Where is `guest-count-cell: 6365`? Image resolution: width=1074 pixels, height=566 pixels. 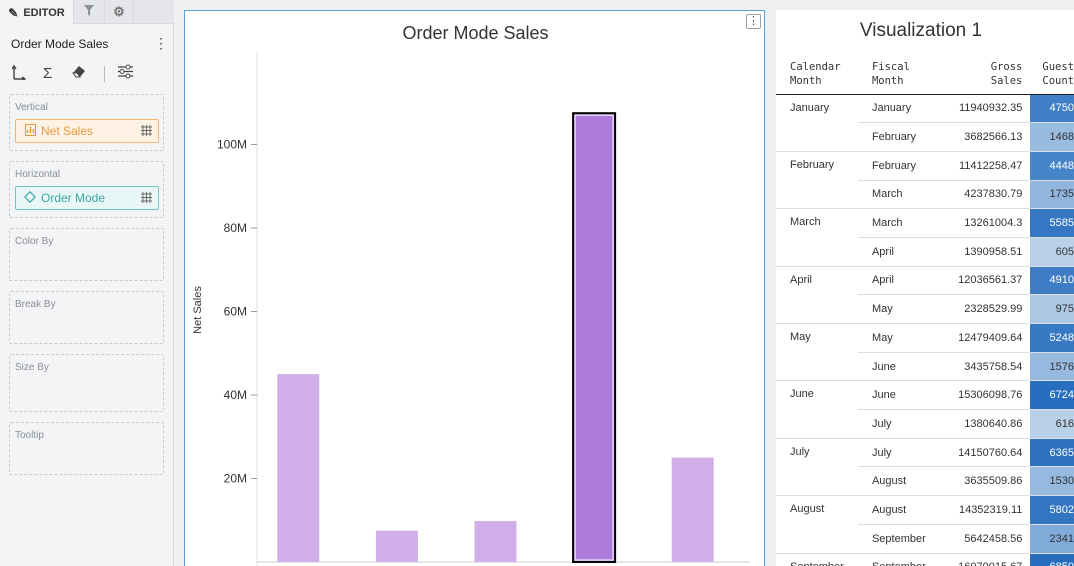 guest-count-cell: 6365 is located at coordinates (1052, 453).